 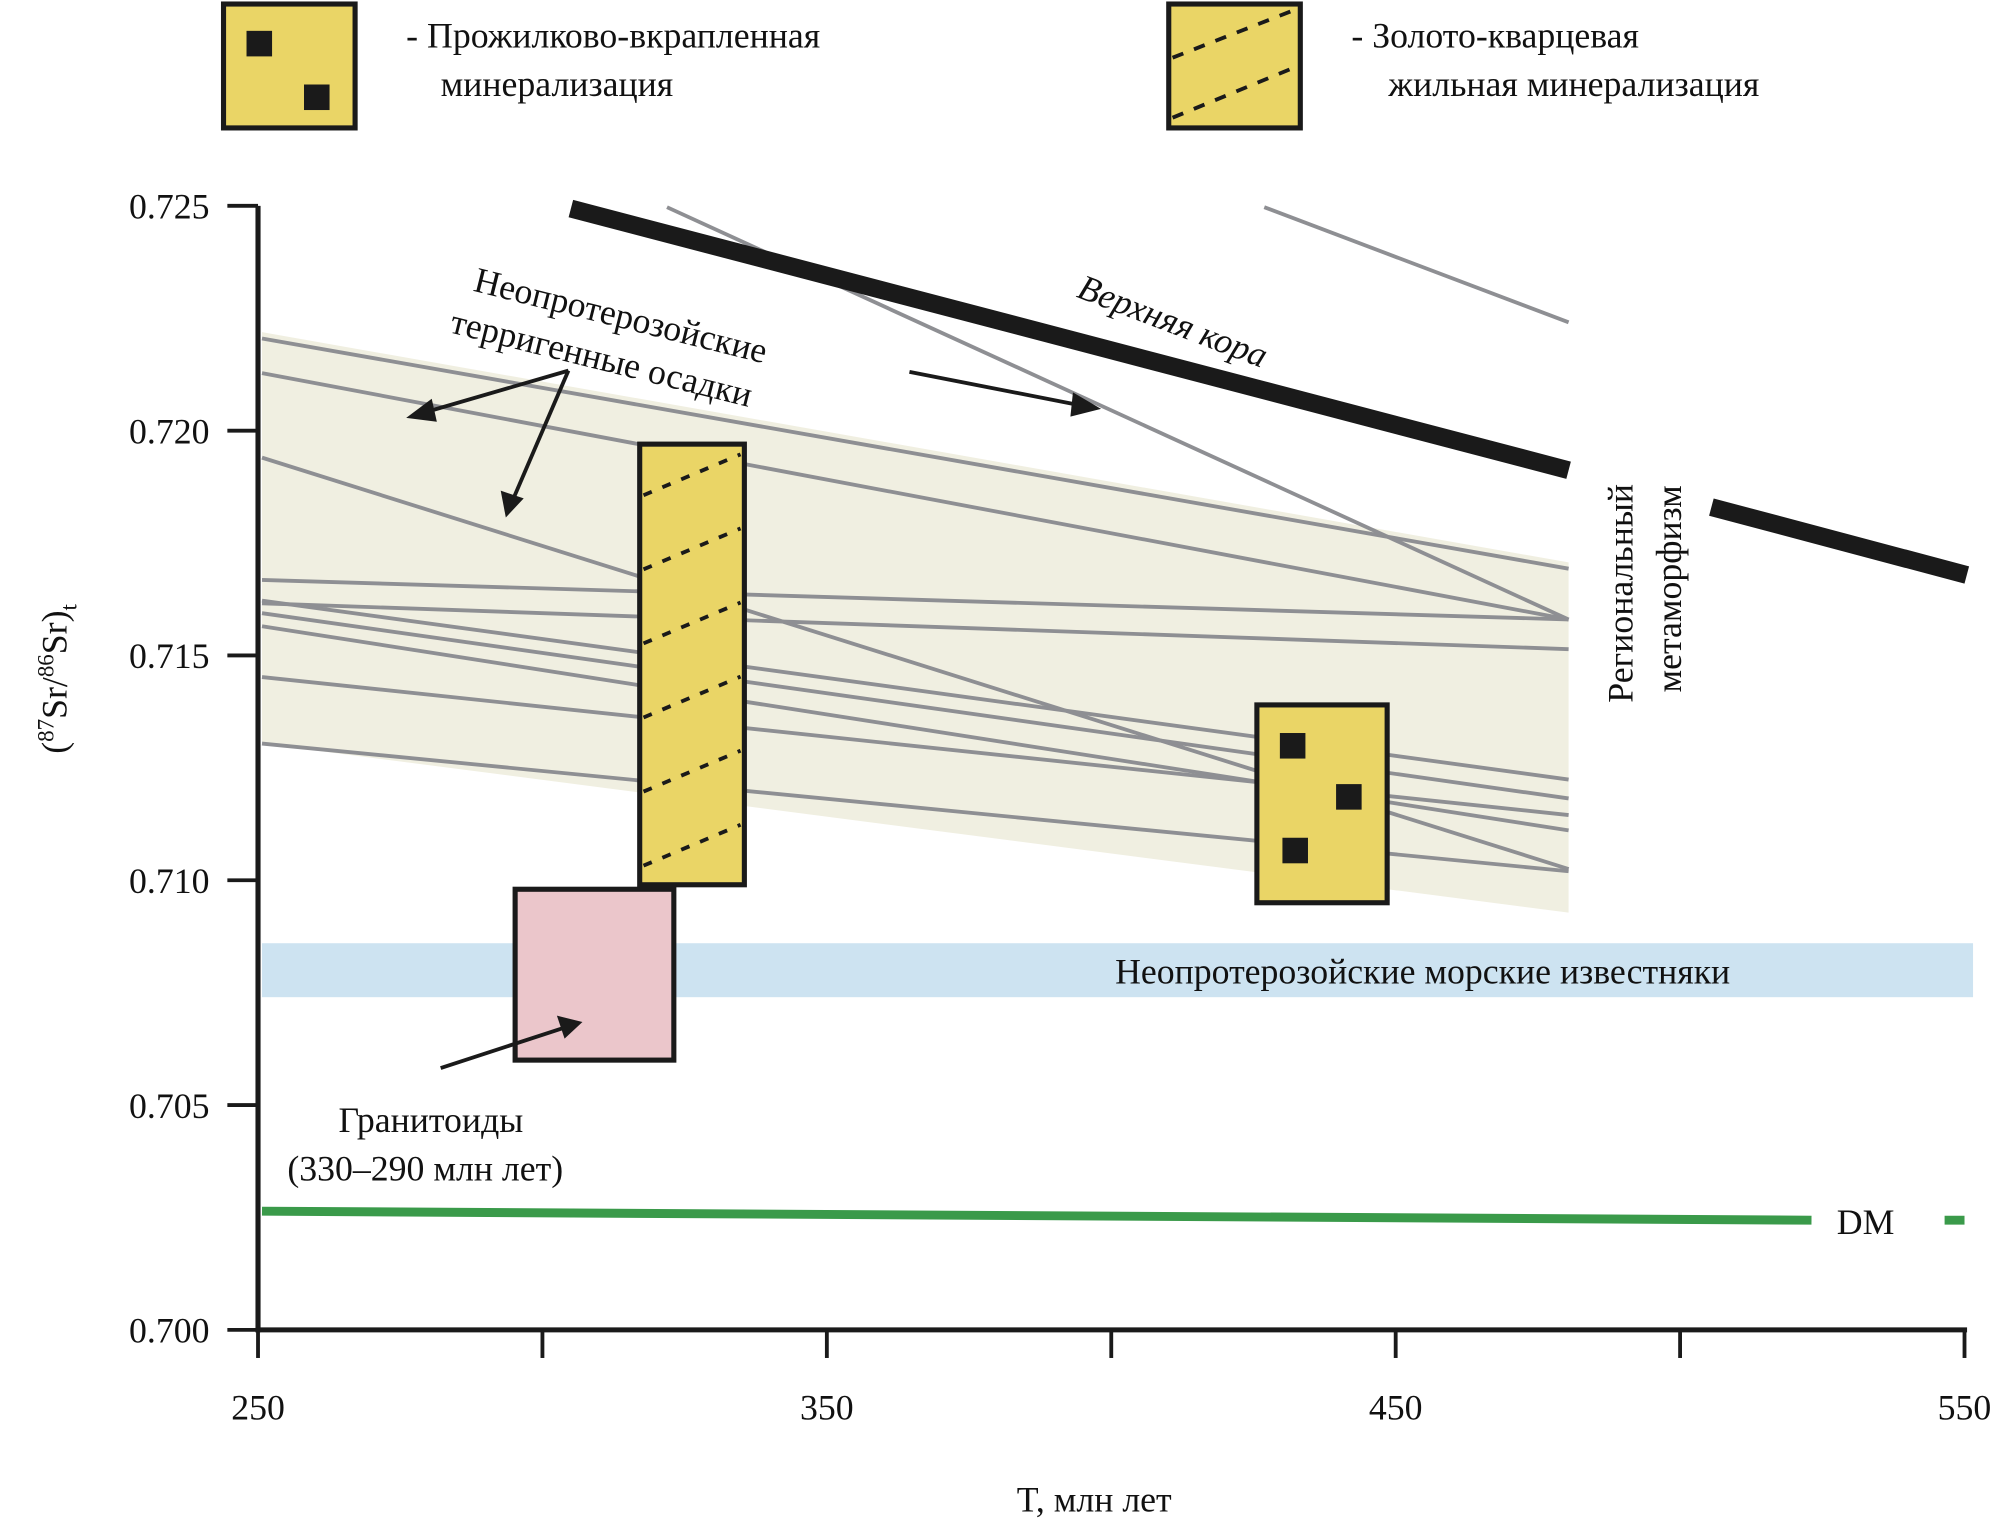 What do you see at coordinates (1422, 972) in the screenshot?
I see `marine-limestones-label: Неопротерозойские морские известняки` at bounding box center [1422, 972].